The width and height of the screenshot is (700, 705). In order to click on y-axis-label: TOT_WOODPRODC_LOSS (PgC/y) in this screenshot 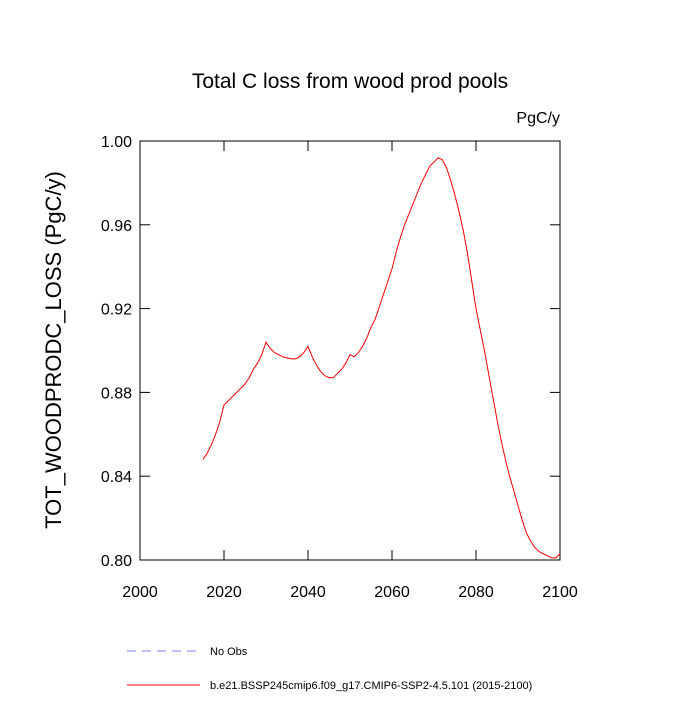, I will do `click(53, 350)`.